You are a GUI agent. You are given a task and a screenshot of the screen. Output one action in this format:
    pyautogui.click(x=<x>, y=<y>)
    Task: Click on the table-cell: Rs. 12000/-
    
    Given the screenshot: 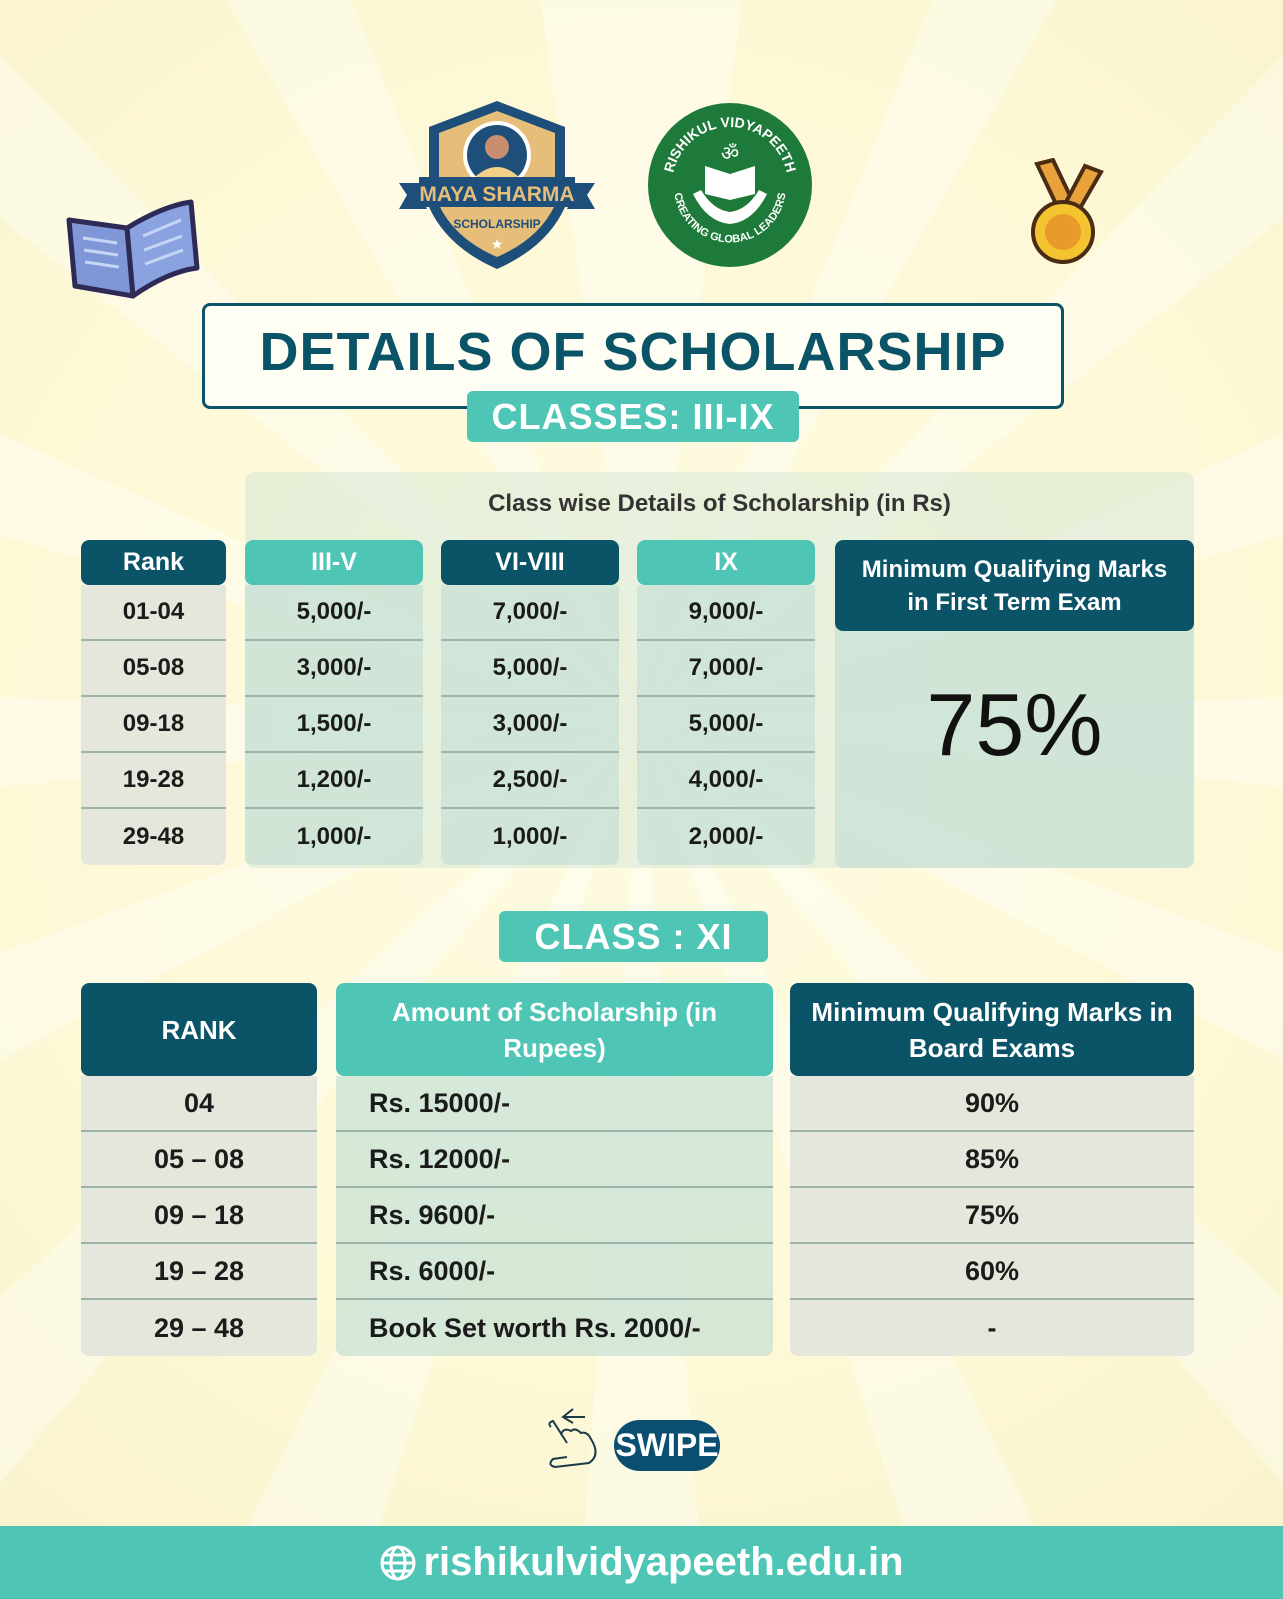 What is the action you would take?
    pyautogui.click(x=554, y=1160)
    